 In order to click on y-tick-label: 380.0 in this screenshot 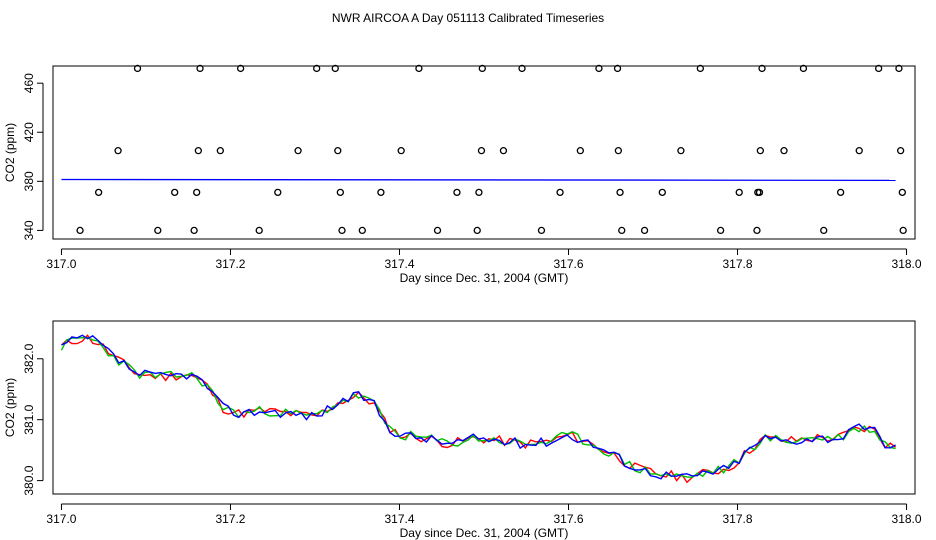, I will do `click(29, 480)`.